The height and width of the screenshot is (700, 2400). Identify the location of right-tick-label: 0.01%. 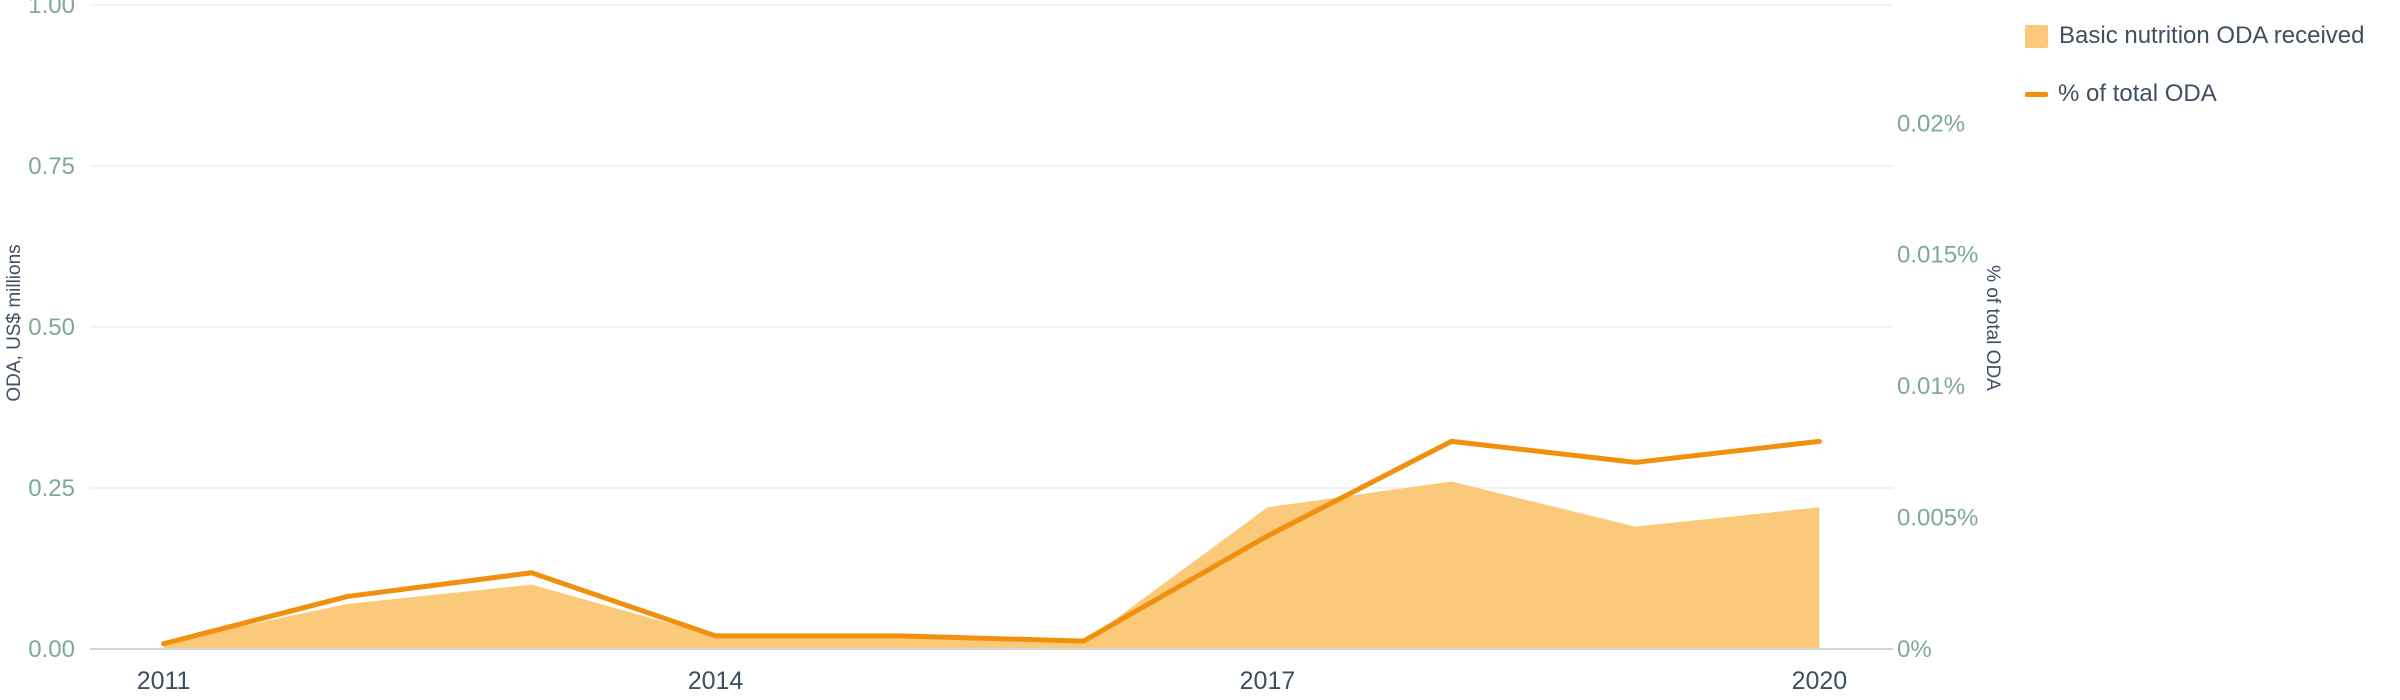
(1931, 386).